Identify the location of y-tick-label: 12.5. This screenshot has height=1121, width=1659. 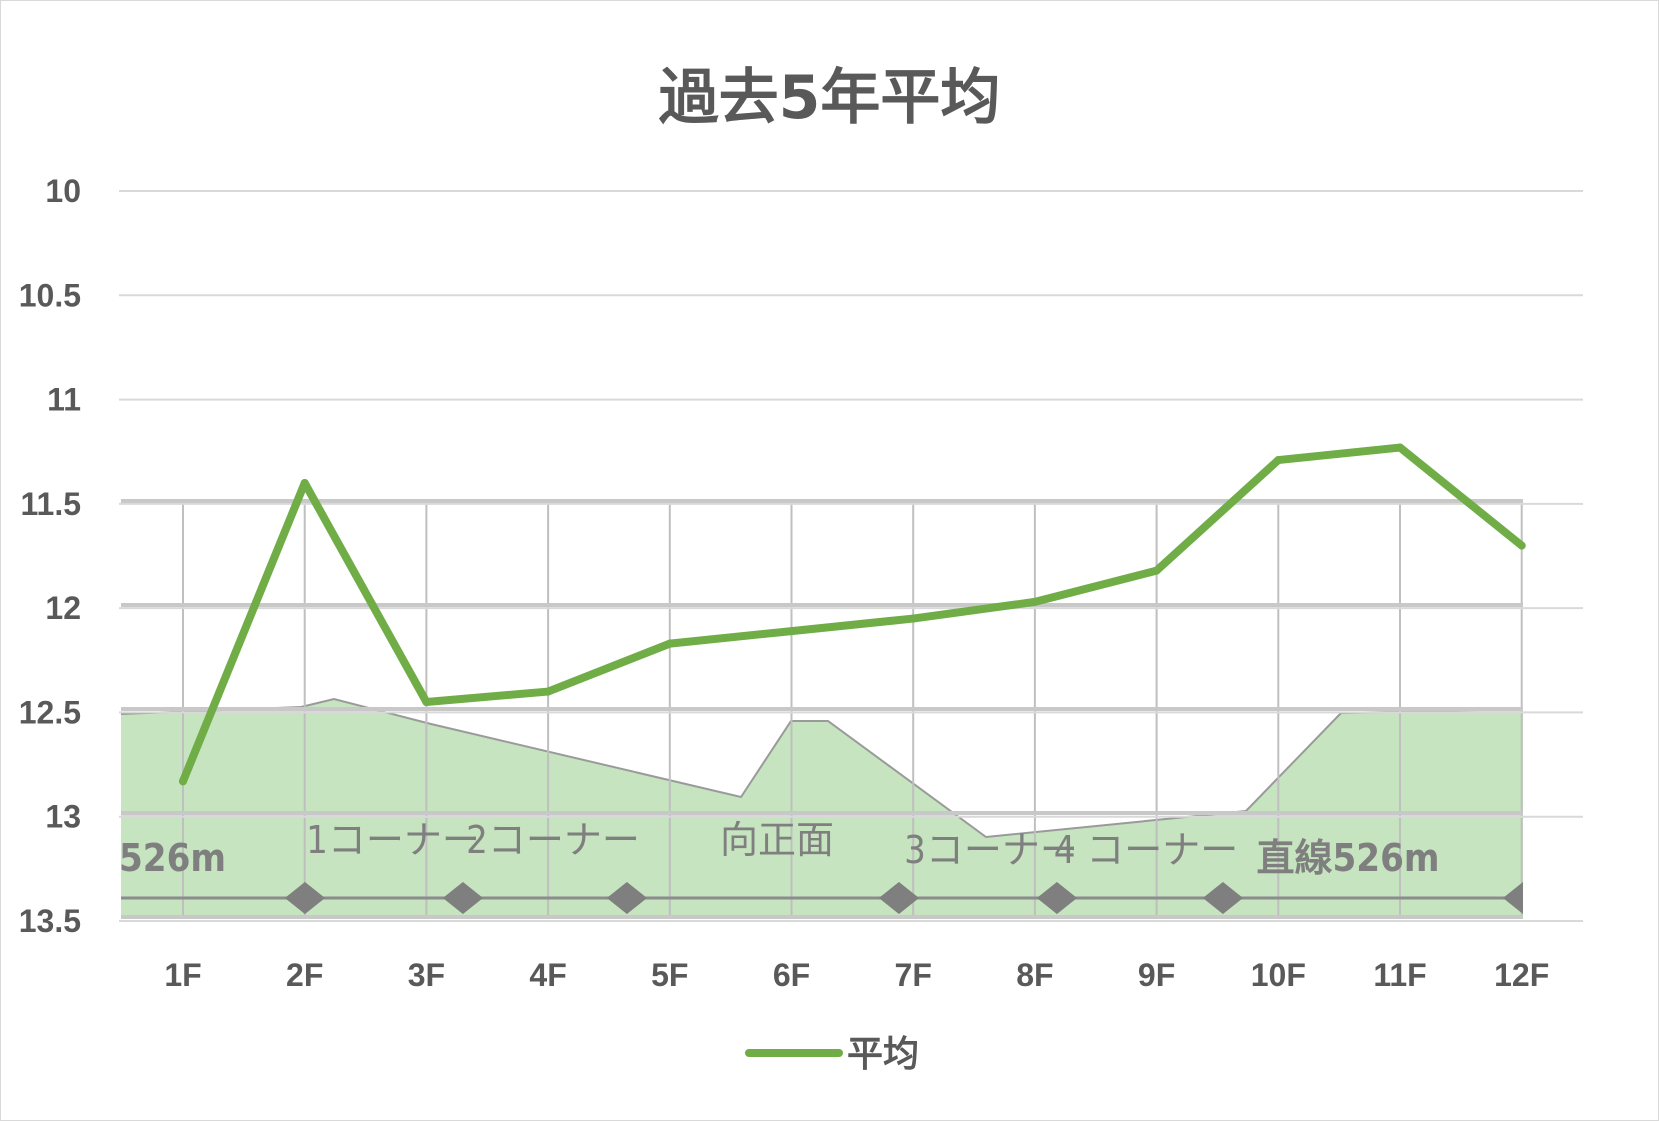
(50, 712).